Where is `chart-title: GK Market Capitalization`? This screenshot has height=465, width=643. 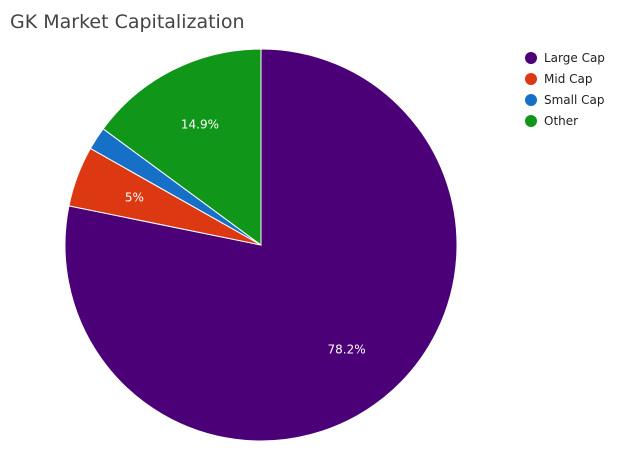 chart-title: GK Market Capitalization is located at coordinates (127, 22).